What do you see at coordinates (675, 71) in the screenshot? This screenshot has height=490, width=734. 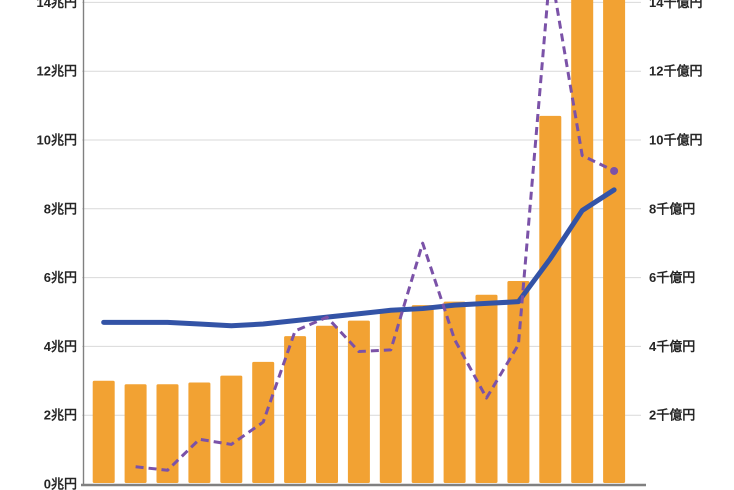 I see `right-axis-tick-label: 12千億円` at bounding box center [675, 71].